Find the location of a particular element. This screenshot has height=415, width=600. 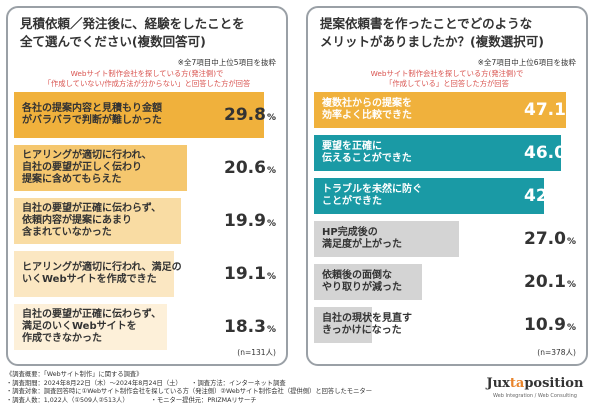

bar-value-number: 19.9 is located at coordinates (245, 221).